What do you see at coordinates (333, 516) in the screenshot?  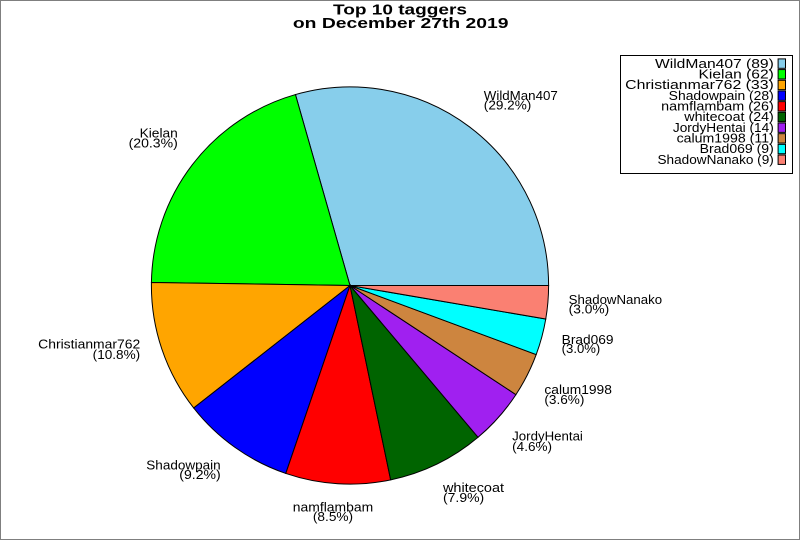 I see `svg-text: (8.5%)` at bounding box center [333, 516].